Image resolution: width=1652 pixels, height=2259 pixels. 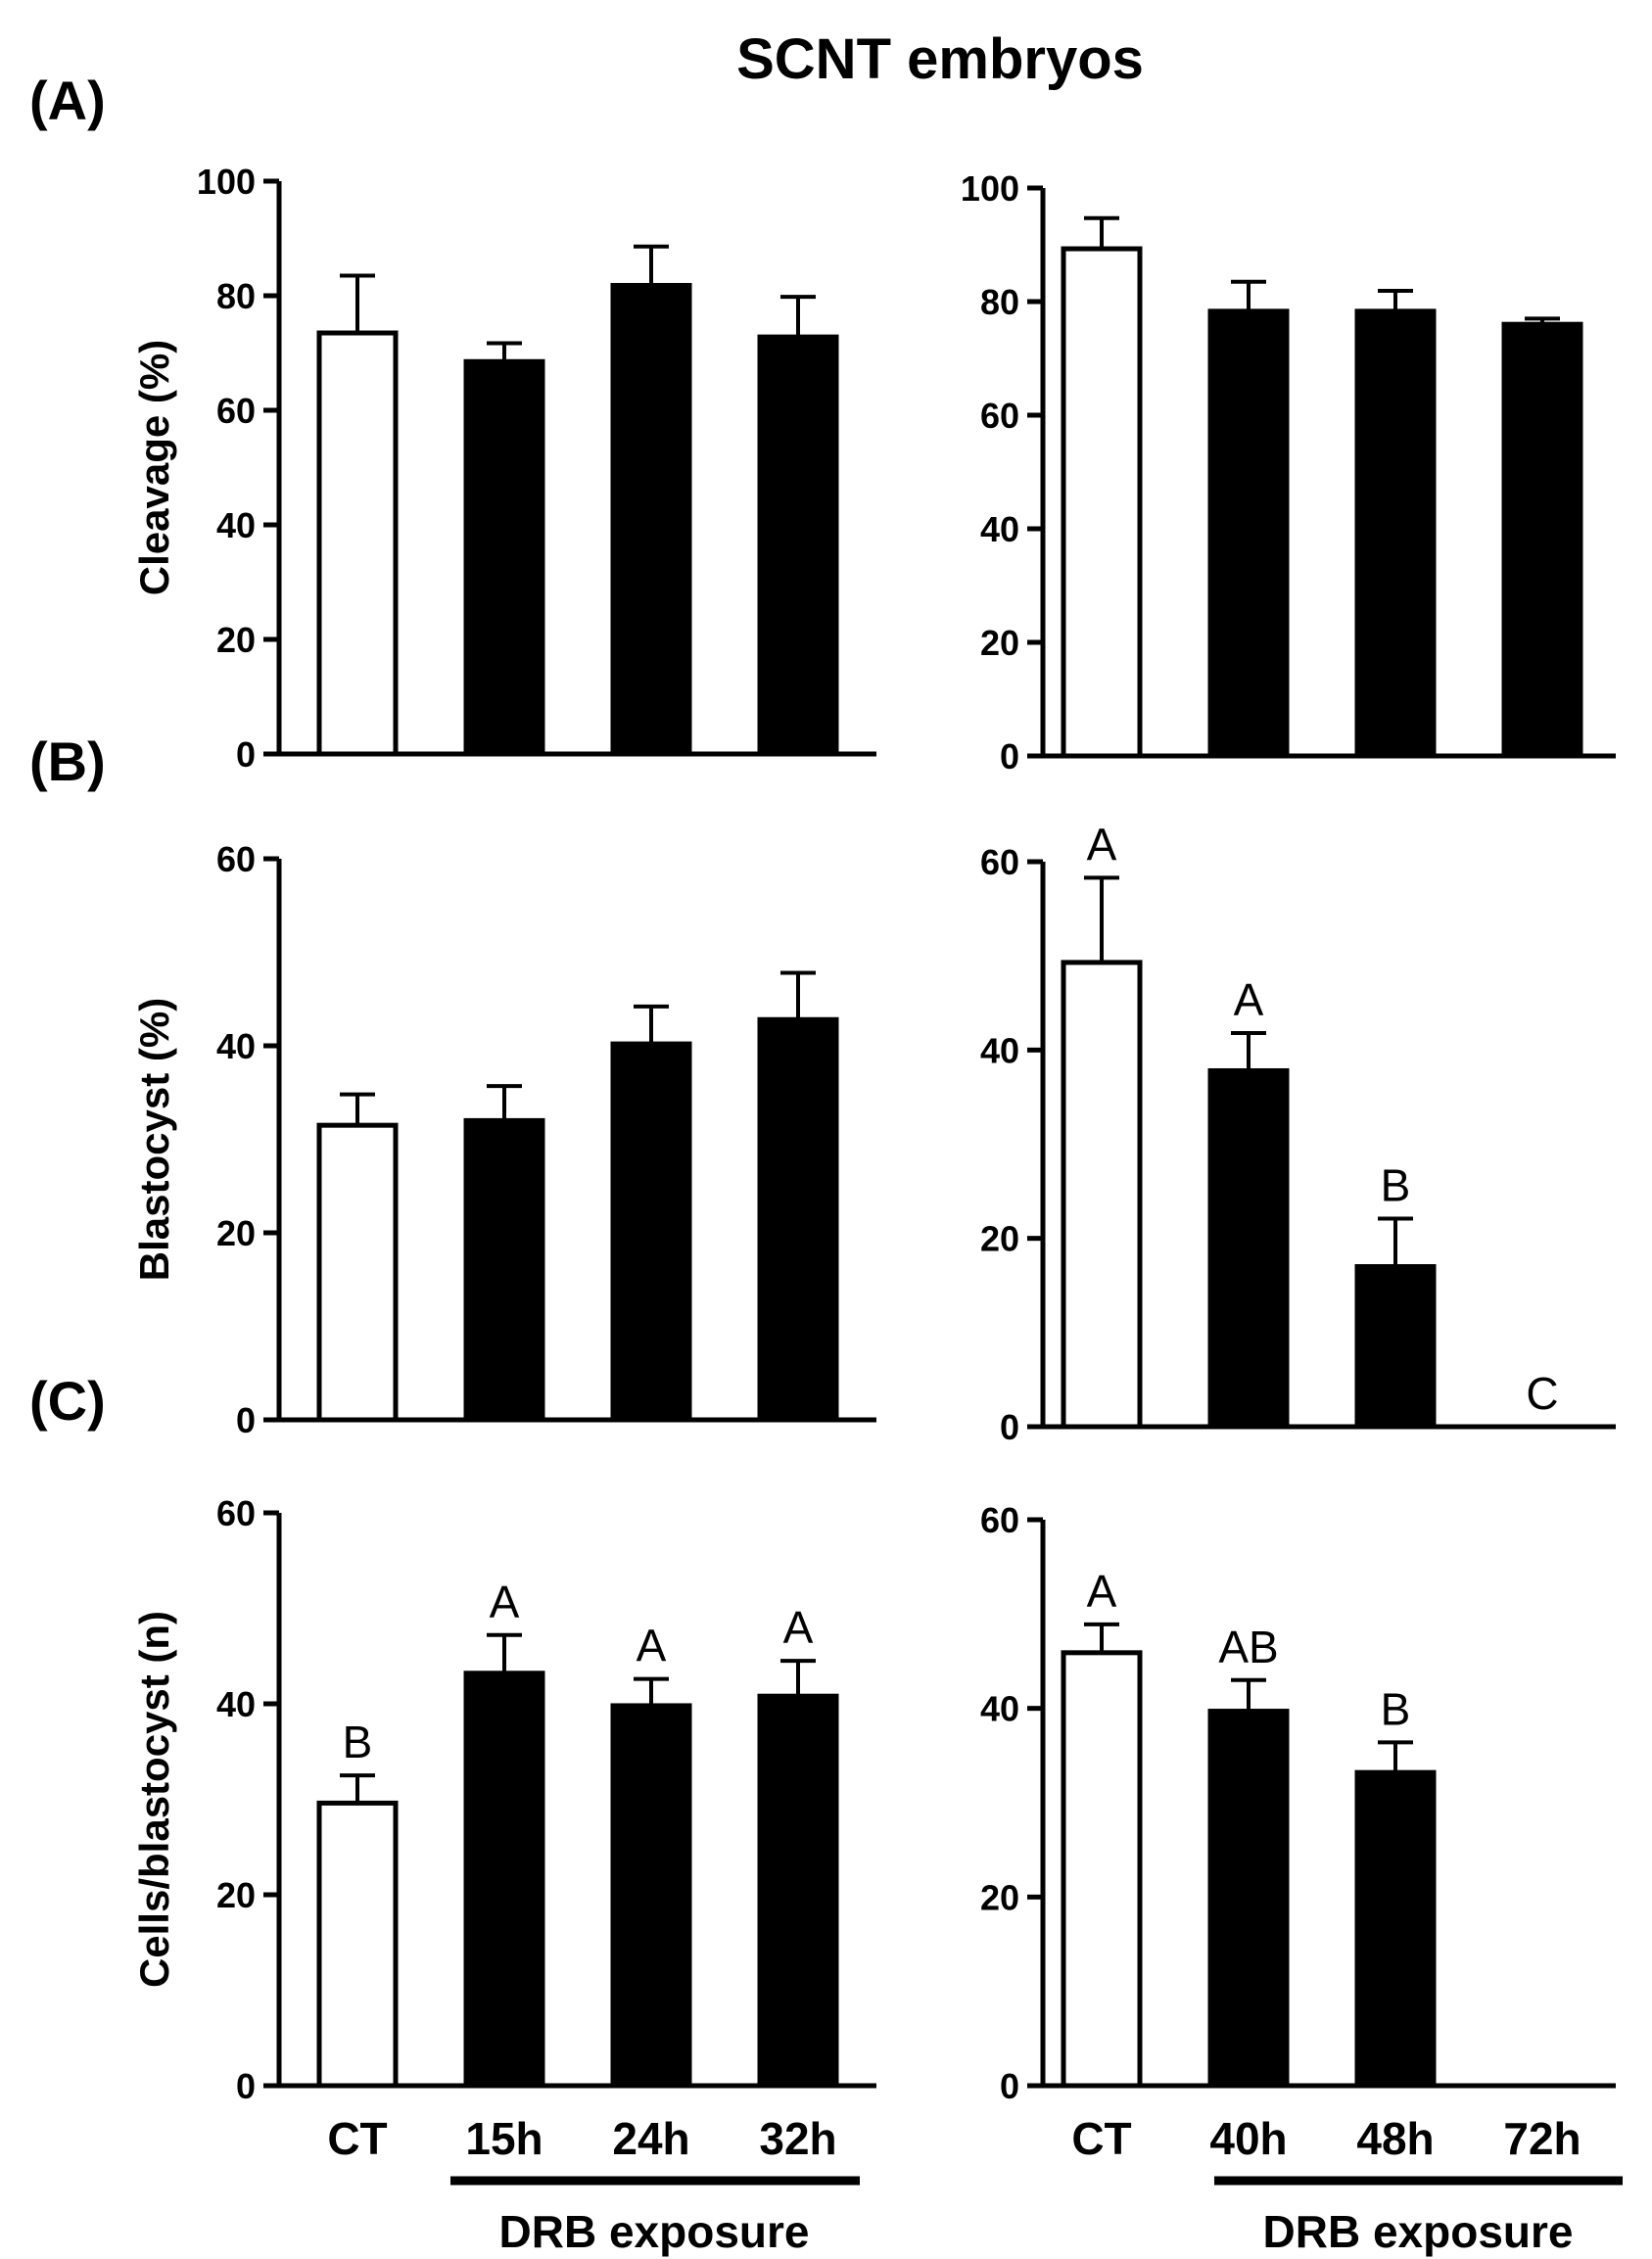 I want to click on chart-a-right: 0 20 40 60 80 100, so click(x=1288, y=472).